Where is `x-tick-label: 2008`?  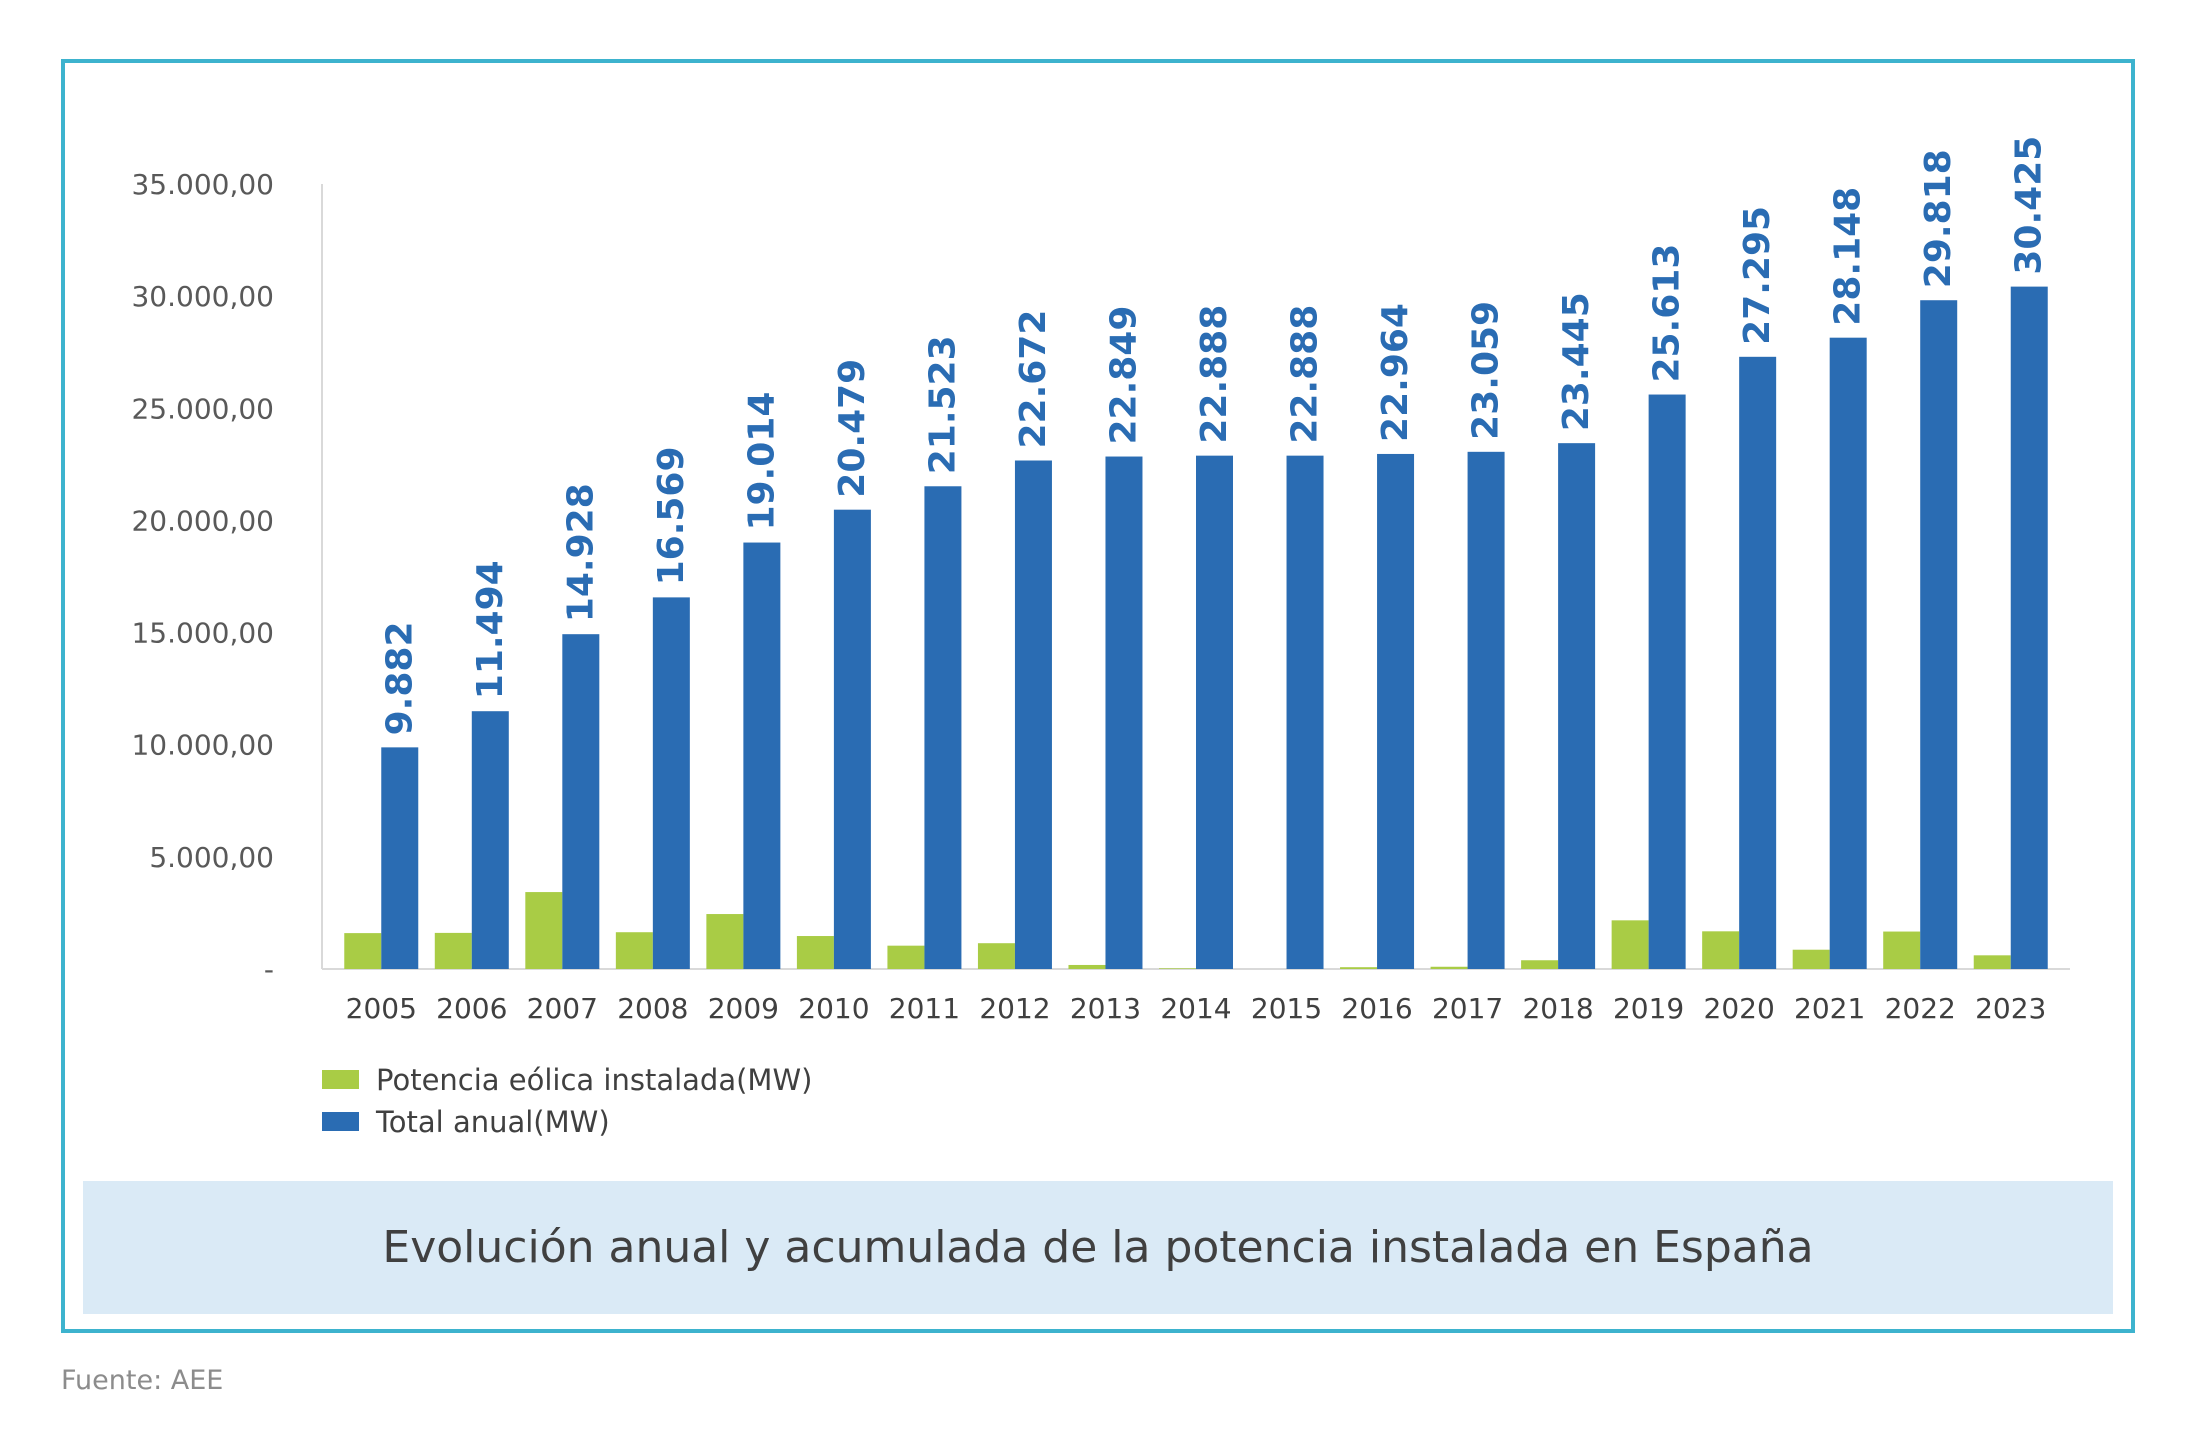 x-tick-label: 2008 is located at coordinates (652, 1008).